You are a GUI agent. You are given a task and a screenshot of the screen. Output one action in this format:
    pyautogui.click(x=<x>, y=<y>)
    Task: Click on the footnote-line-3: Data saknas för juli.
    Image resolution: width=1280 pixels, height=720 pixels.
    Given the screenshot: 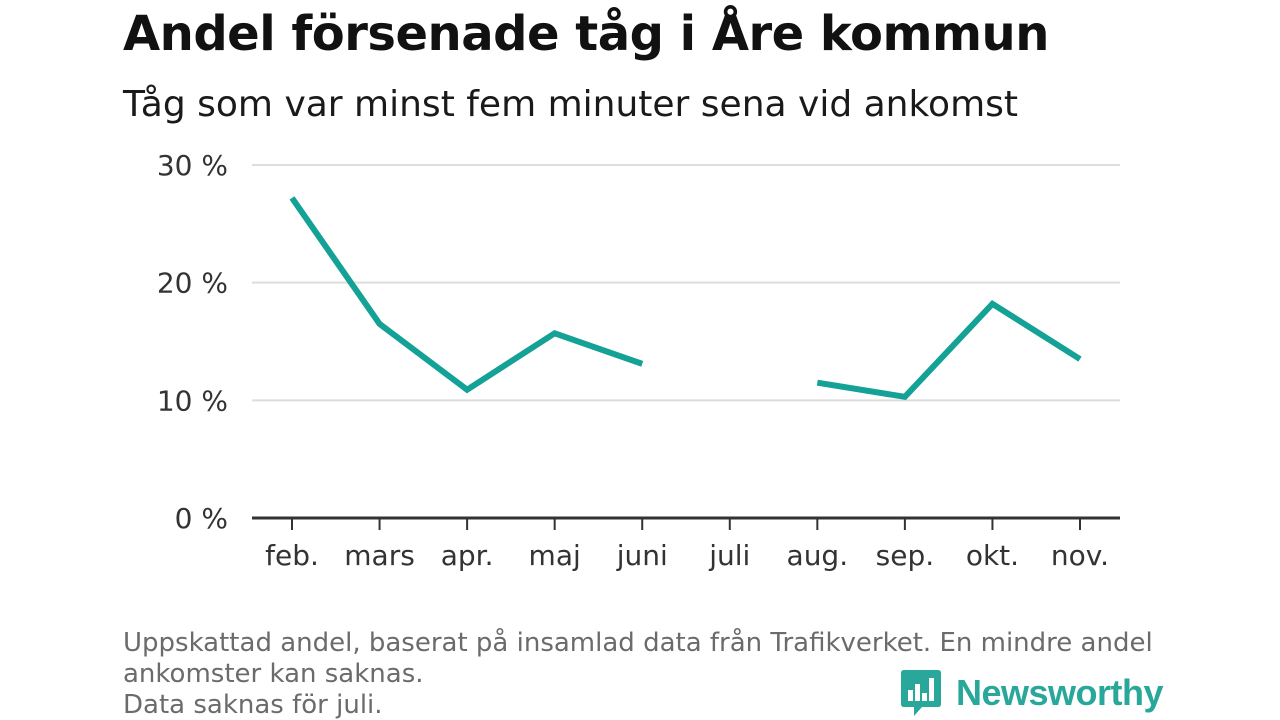 What is the action you would take?
    pyautogui.click(x=253, y=705)
    